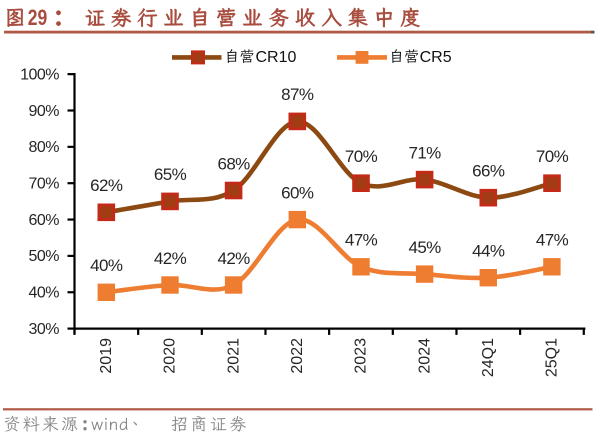  What do you see at coordinates (233, 356) in the screenshot?
I see `svg-text: 2021` at bounding box center [233, 356].